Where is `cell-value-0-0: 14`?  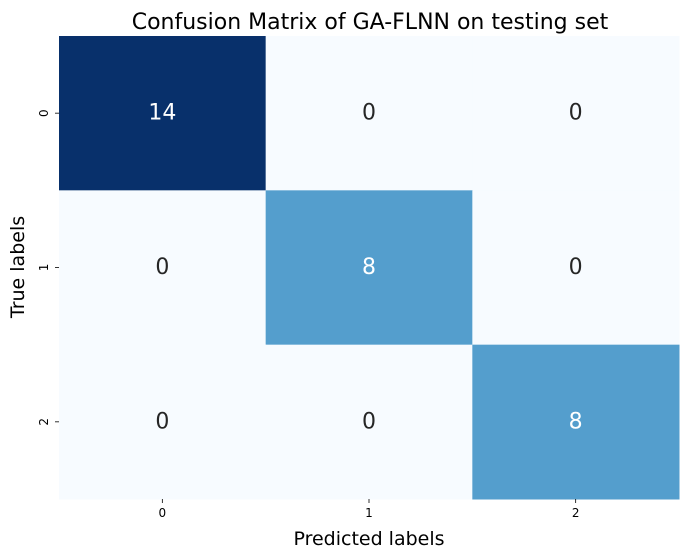 cell-value-0-0: 14 is located at coordinates (162, 113).